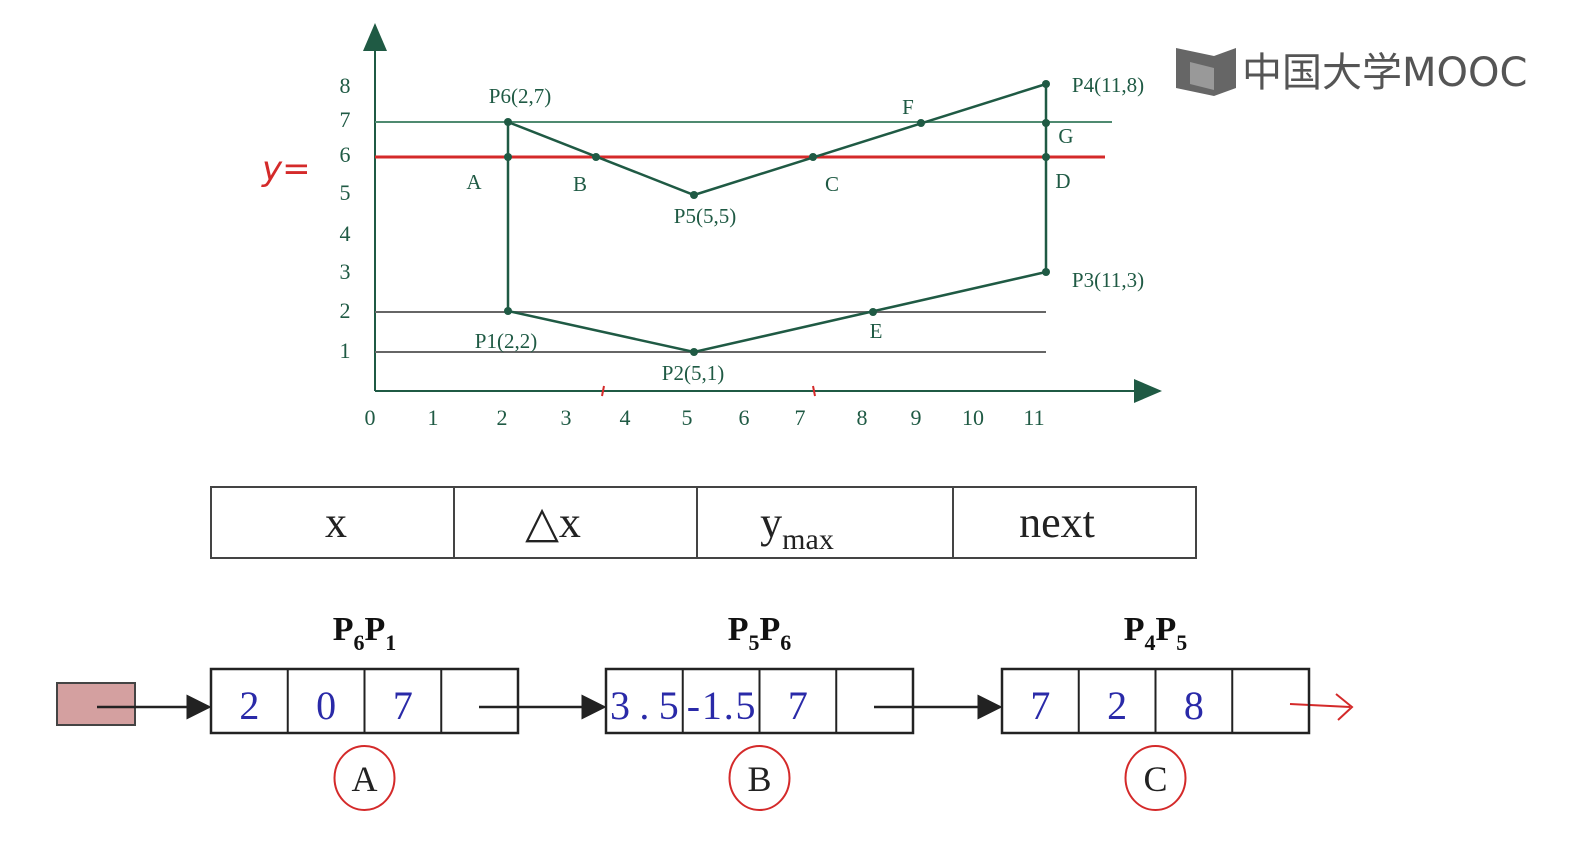 The width and height of the screenshot is (1596, 845). What do you see at coordinates (908, 107) in the screenshot?
I see `intersection-label: F` at bounding box center [908, 107].